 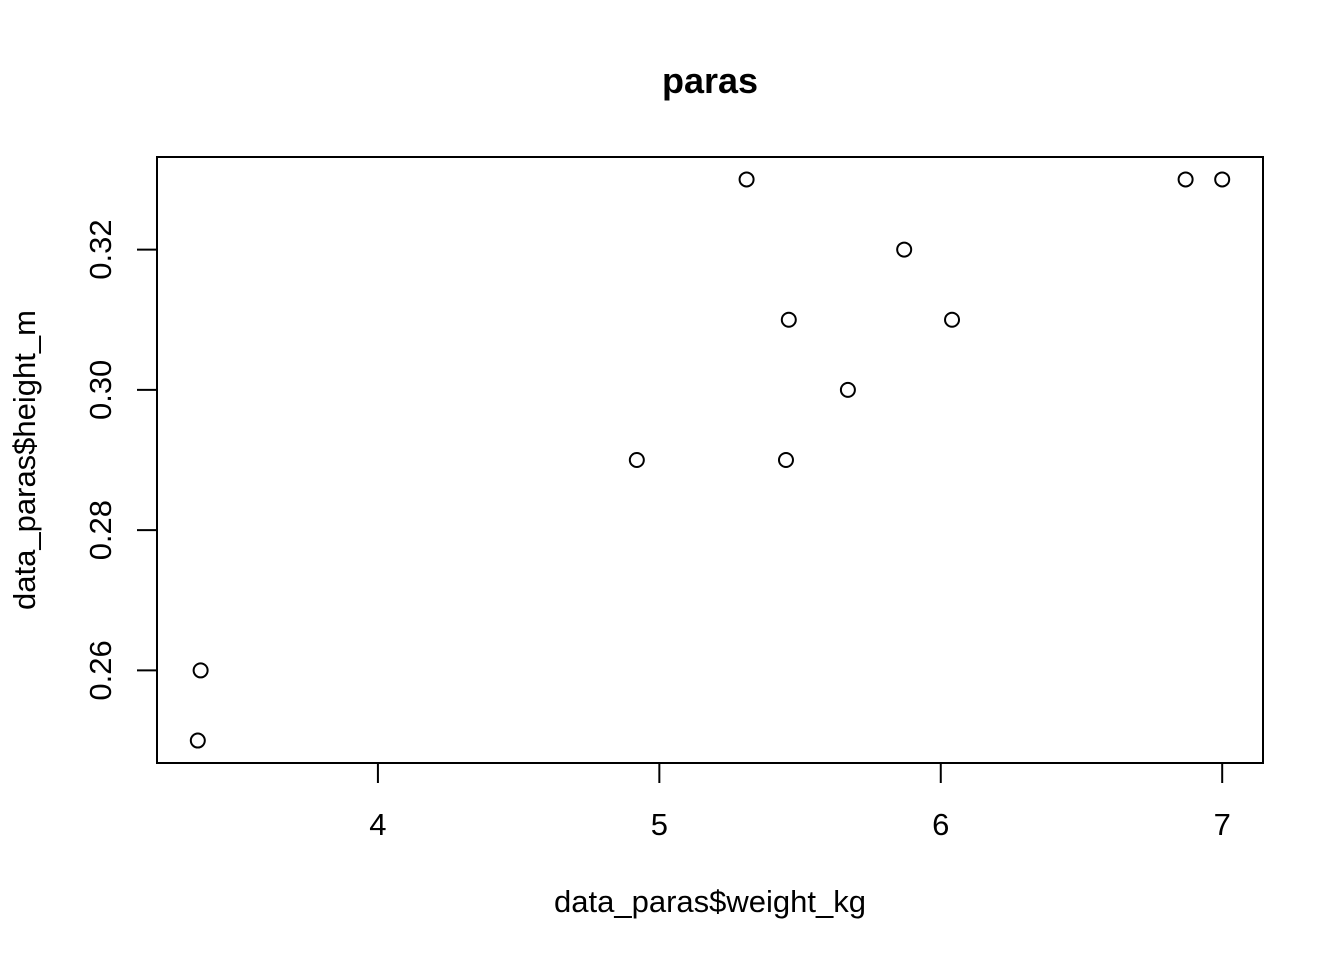 What do you see at coordinates (100, 249) in the screenshot?
I see `y-tick-label: 0.32` at bounding box center [100, 249].